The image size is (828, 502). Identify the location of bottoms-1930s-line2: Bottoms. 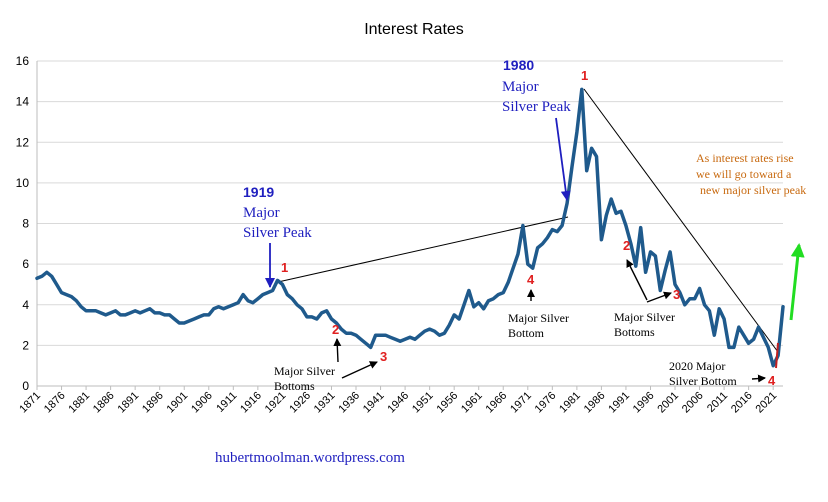
(294, 386).